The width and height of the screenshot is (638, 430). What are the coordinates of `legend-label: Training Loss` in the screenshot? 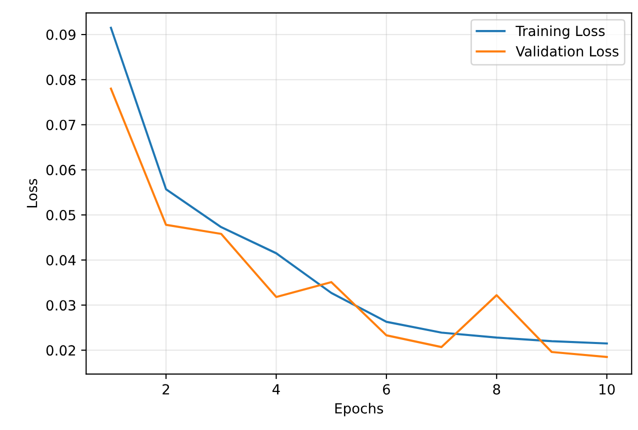 It's located at (560, 32).